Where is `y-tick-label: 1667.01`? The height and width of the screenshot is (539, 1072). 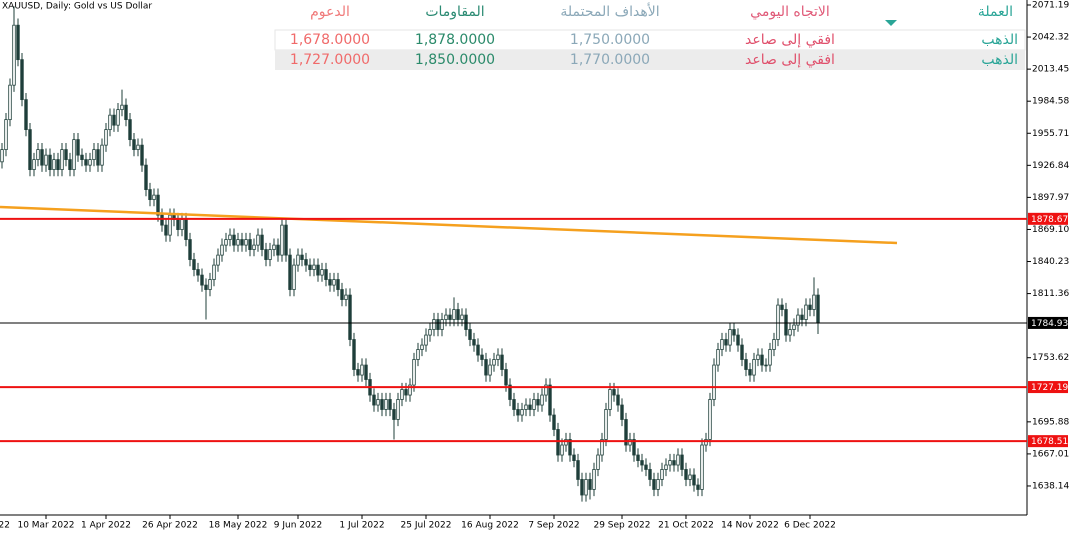 y-tick-label: 1667.01 is located at coordinates (1050, 454).